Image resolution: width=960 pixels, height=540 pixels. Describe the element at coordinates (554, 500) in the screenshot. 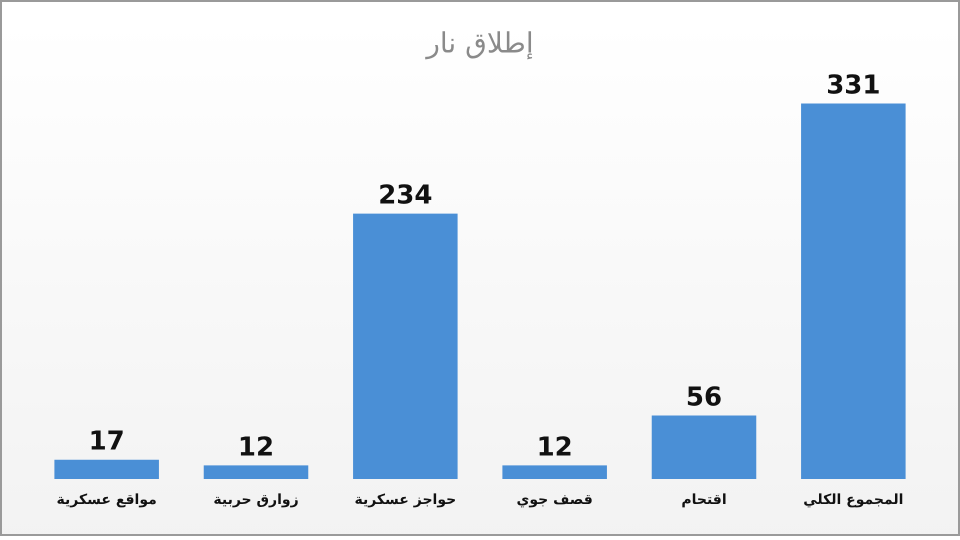

I see `x-tick-label: قصف جوي` at that location.